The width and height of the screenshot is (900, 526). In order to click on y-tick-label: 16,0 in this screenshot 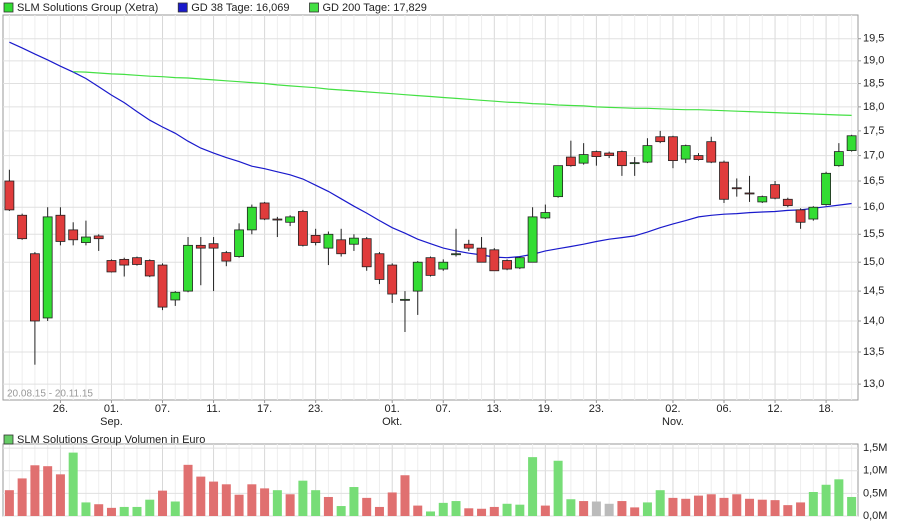, I will do `click(873, 207)`.